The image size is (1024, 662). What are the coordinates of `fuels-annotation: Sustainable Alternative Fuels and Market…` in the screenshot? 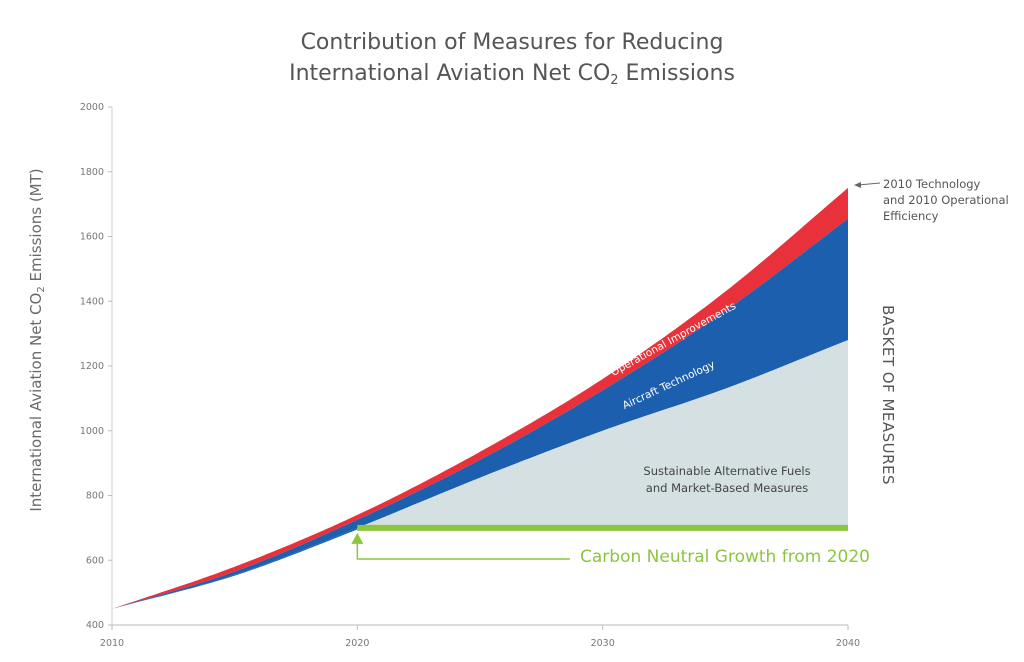 It's located at (727, 480).